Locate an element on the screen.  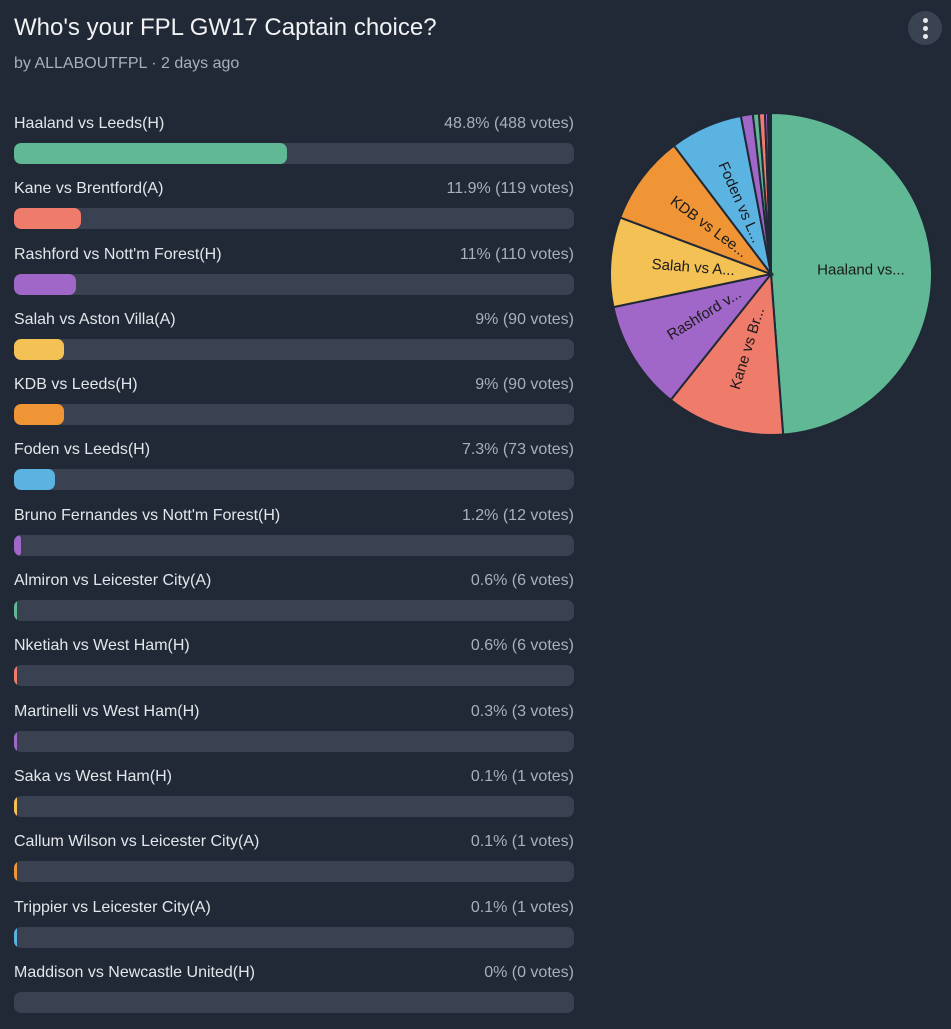
poll-option: Haaland vs Leeds(H) 48.8% (488 votes) is located at coordinates (294, 147).